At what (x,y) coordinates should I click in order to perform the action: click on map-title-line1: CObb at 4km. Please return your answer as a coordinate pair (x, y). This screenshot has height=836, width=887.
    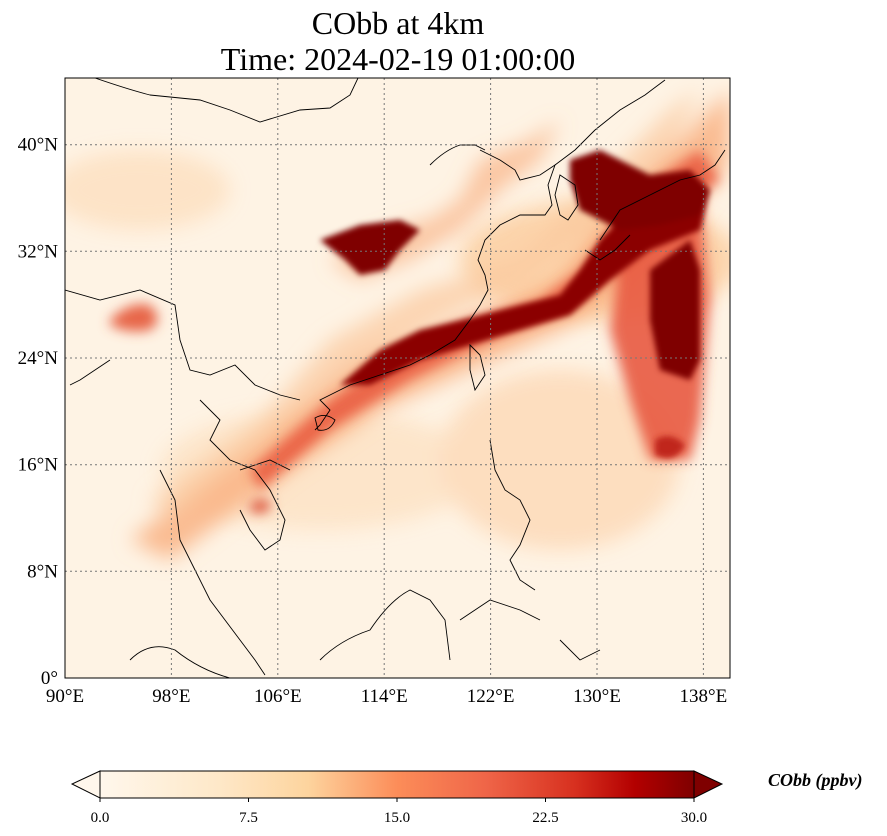
    Looking at the image, I should click on (398, 23).